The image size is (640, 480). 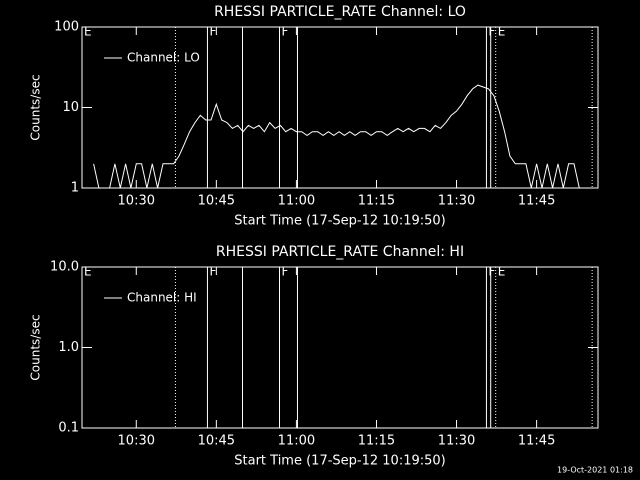 What do you see at coordinates (70, 107) in the screenshot?
I see `y-tick-label: 10` at bounding box center [70, 107].